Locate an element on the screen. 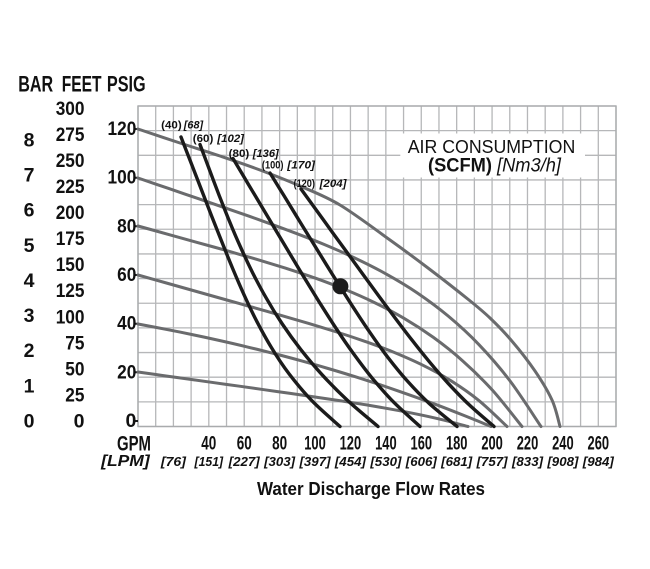 Image resolution: width=650 pixels, height=569 pixels. svg-text: [170] is located at coordinates (300, 166).